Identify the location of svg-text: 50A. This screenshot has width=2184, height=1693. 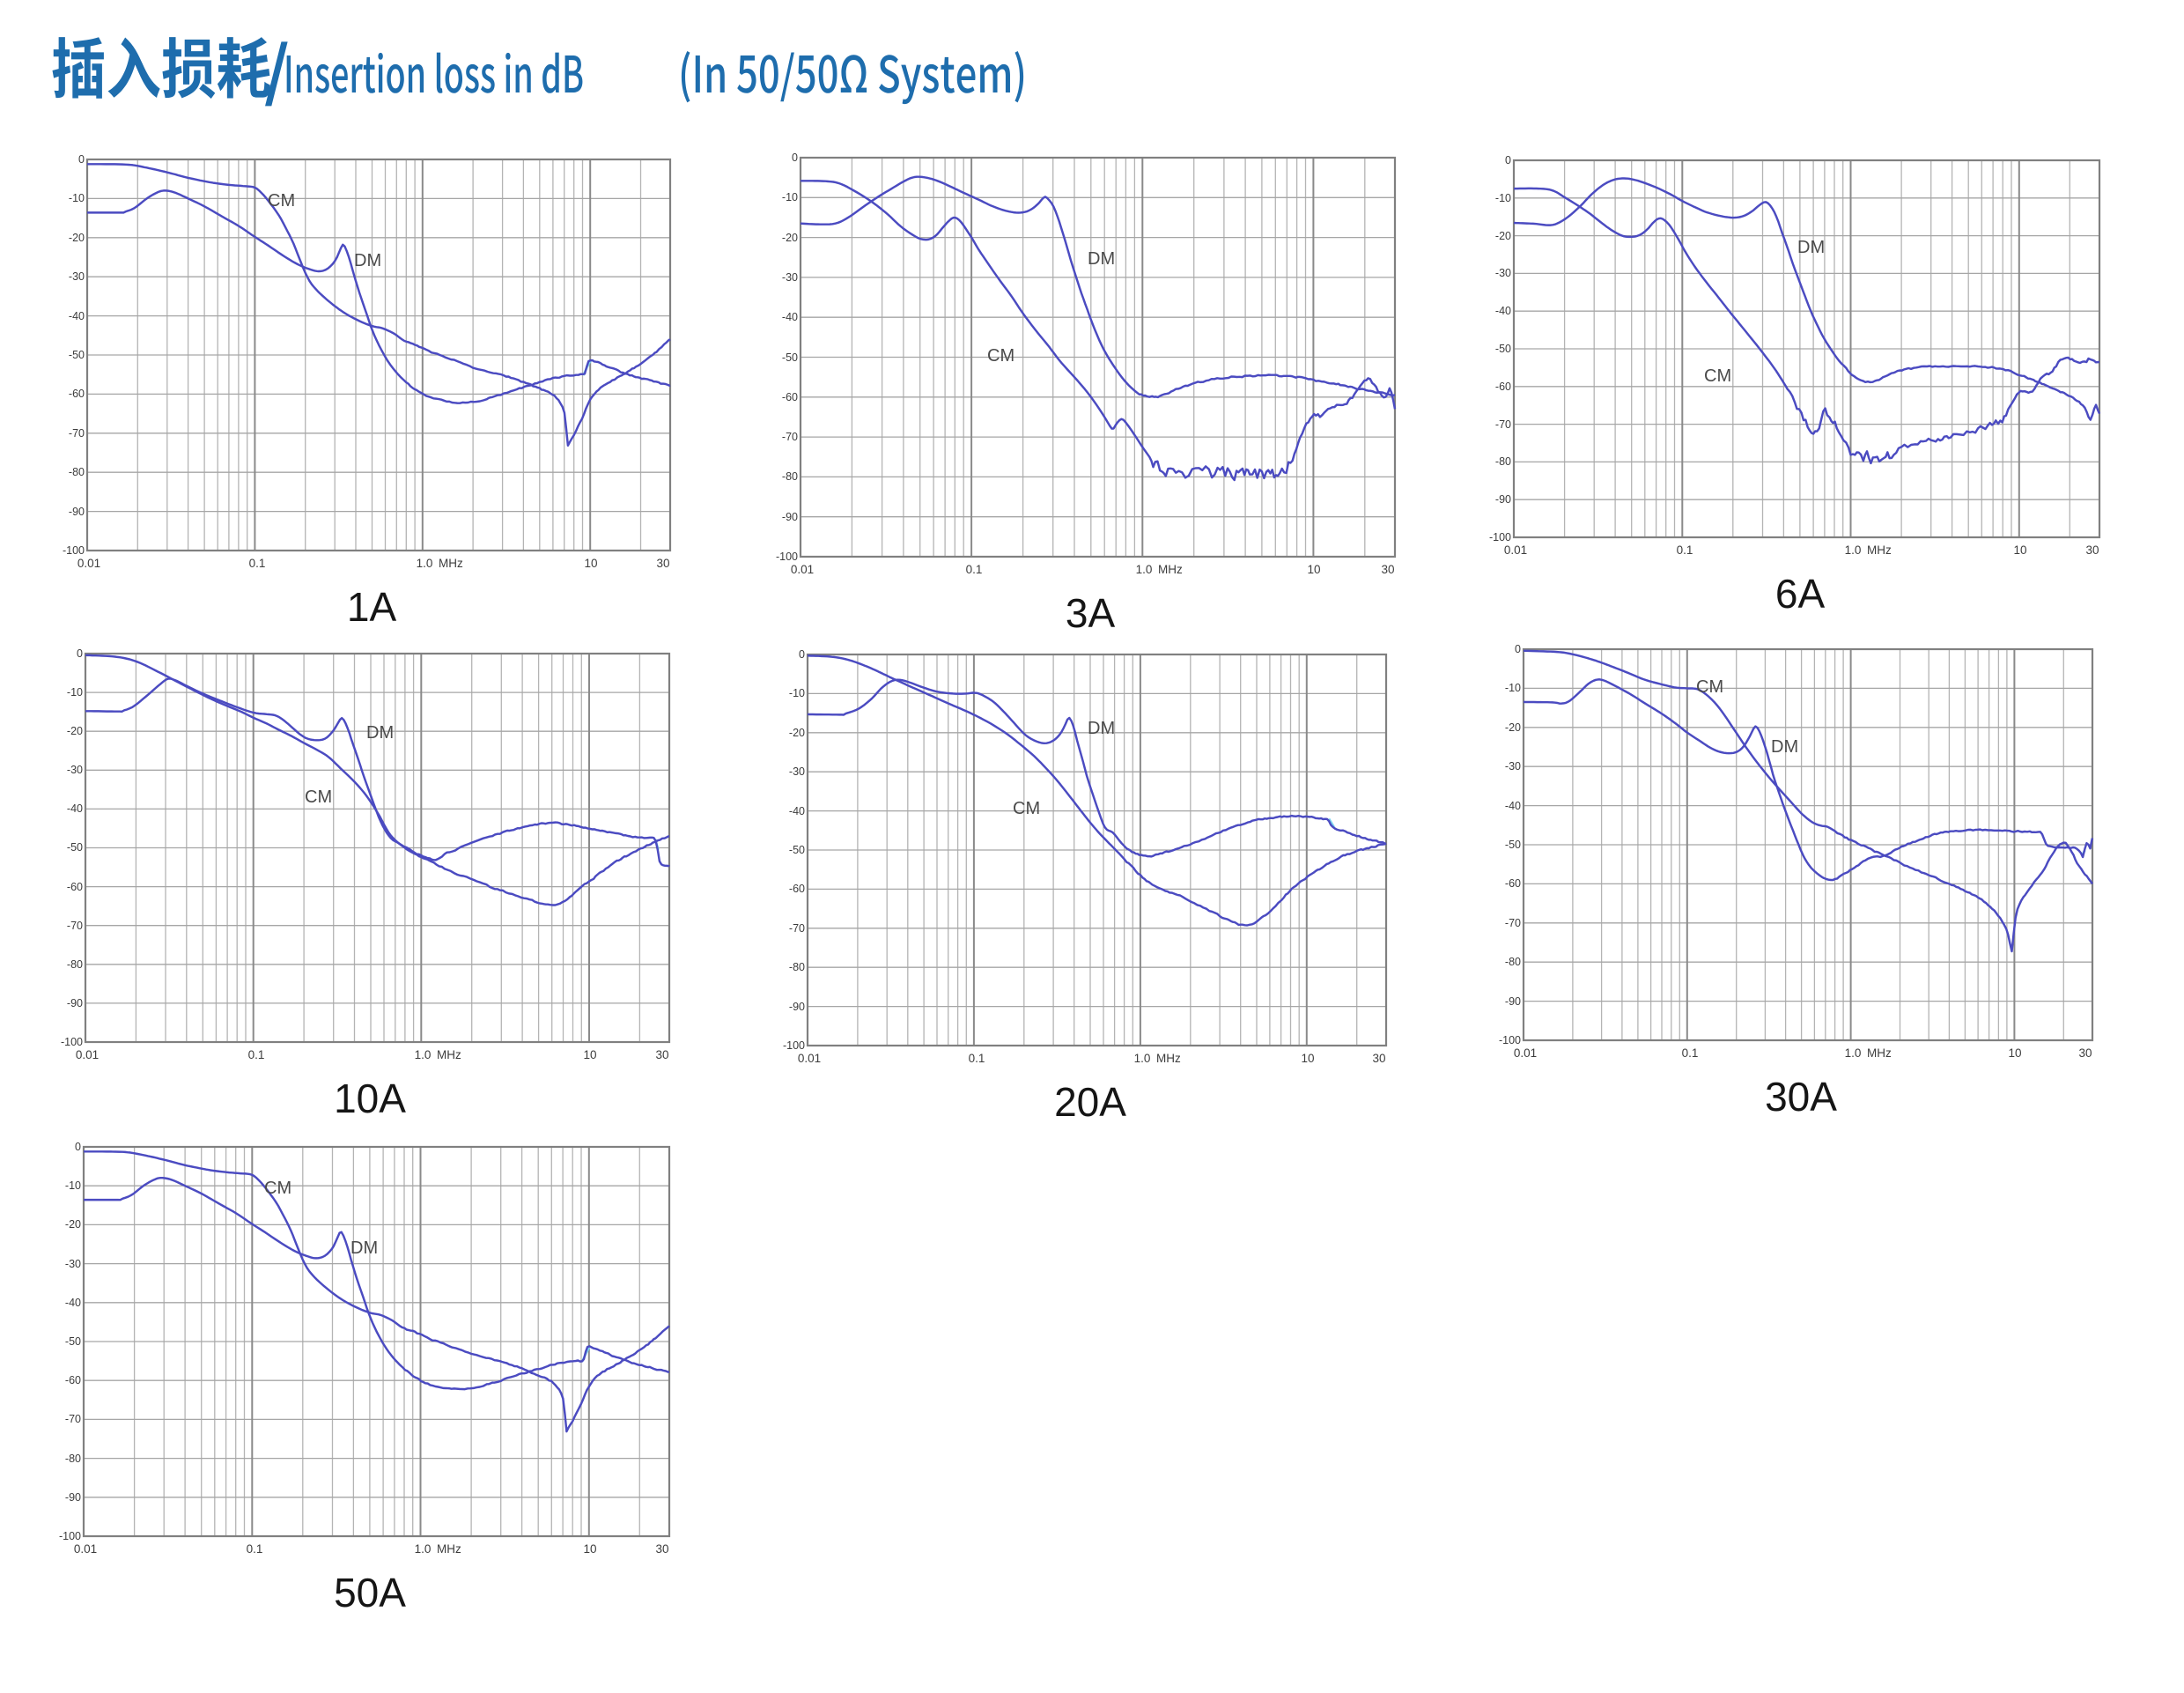
(370, 1592).